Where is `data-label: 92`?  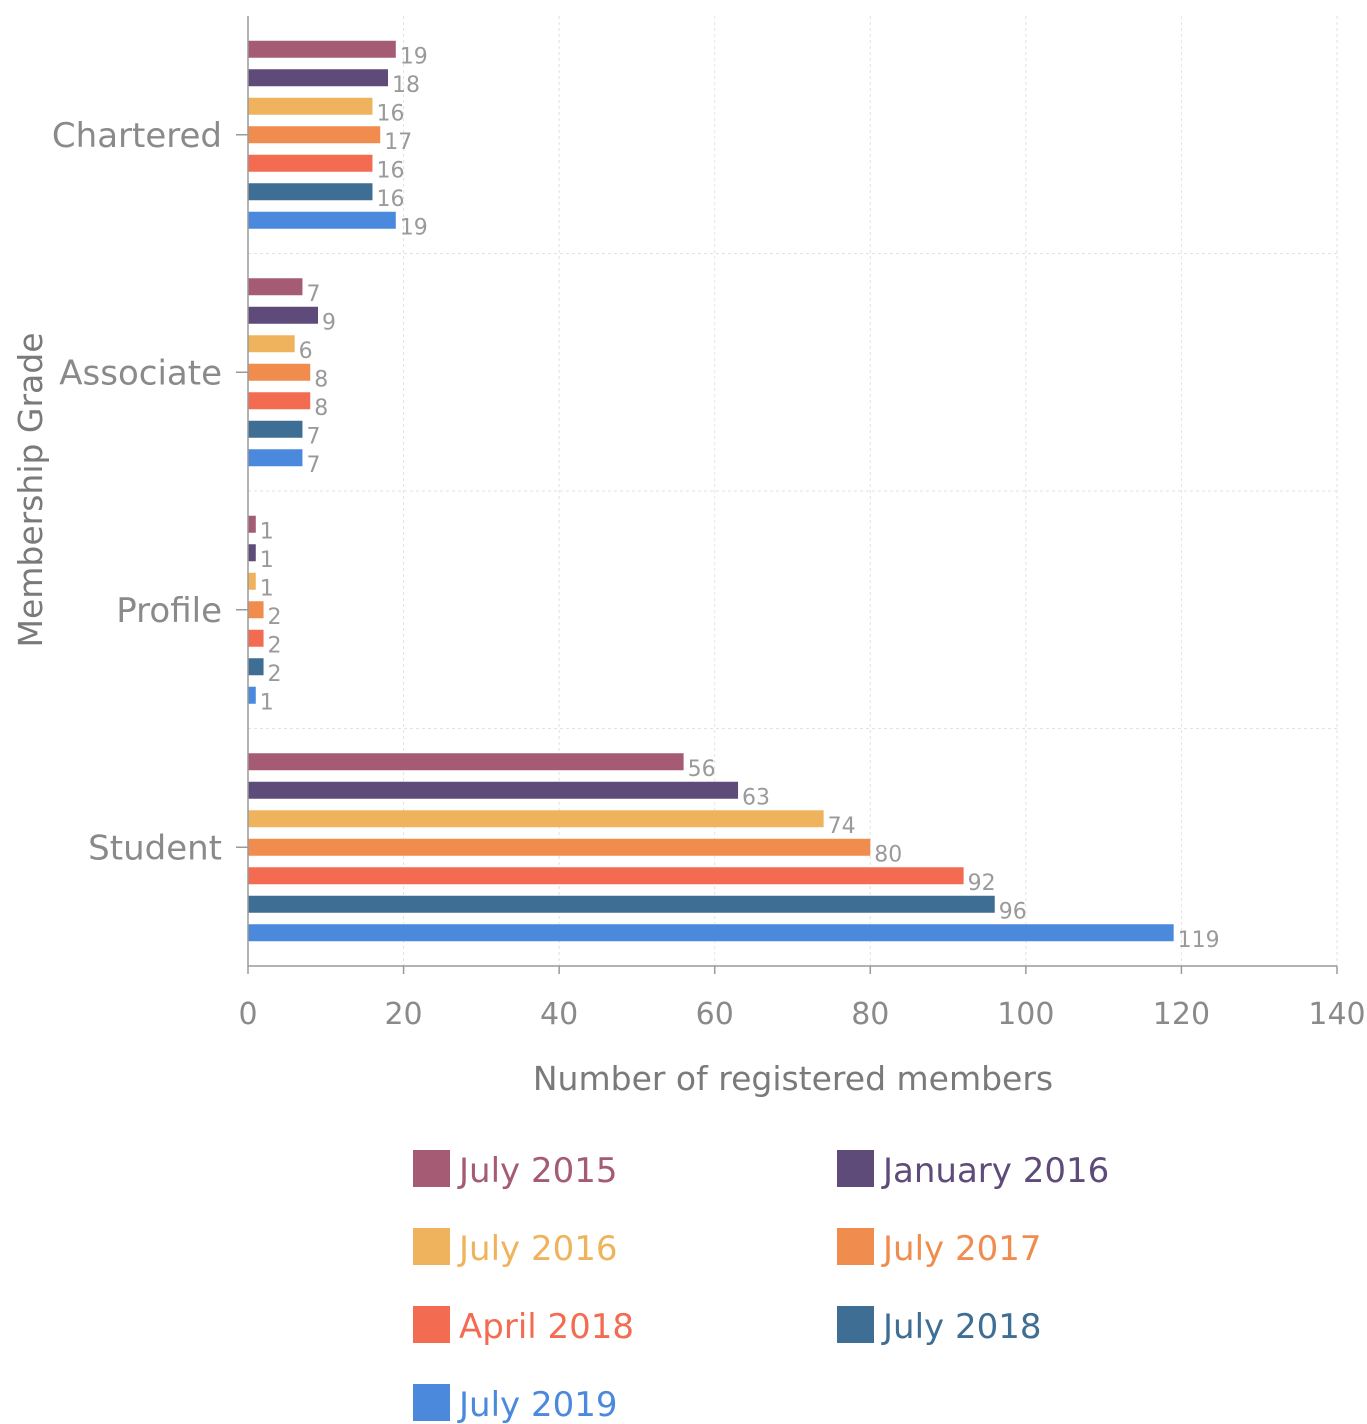 data-label: 92 is located at coordinates (982, 883).